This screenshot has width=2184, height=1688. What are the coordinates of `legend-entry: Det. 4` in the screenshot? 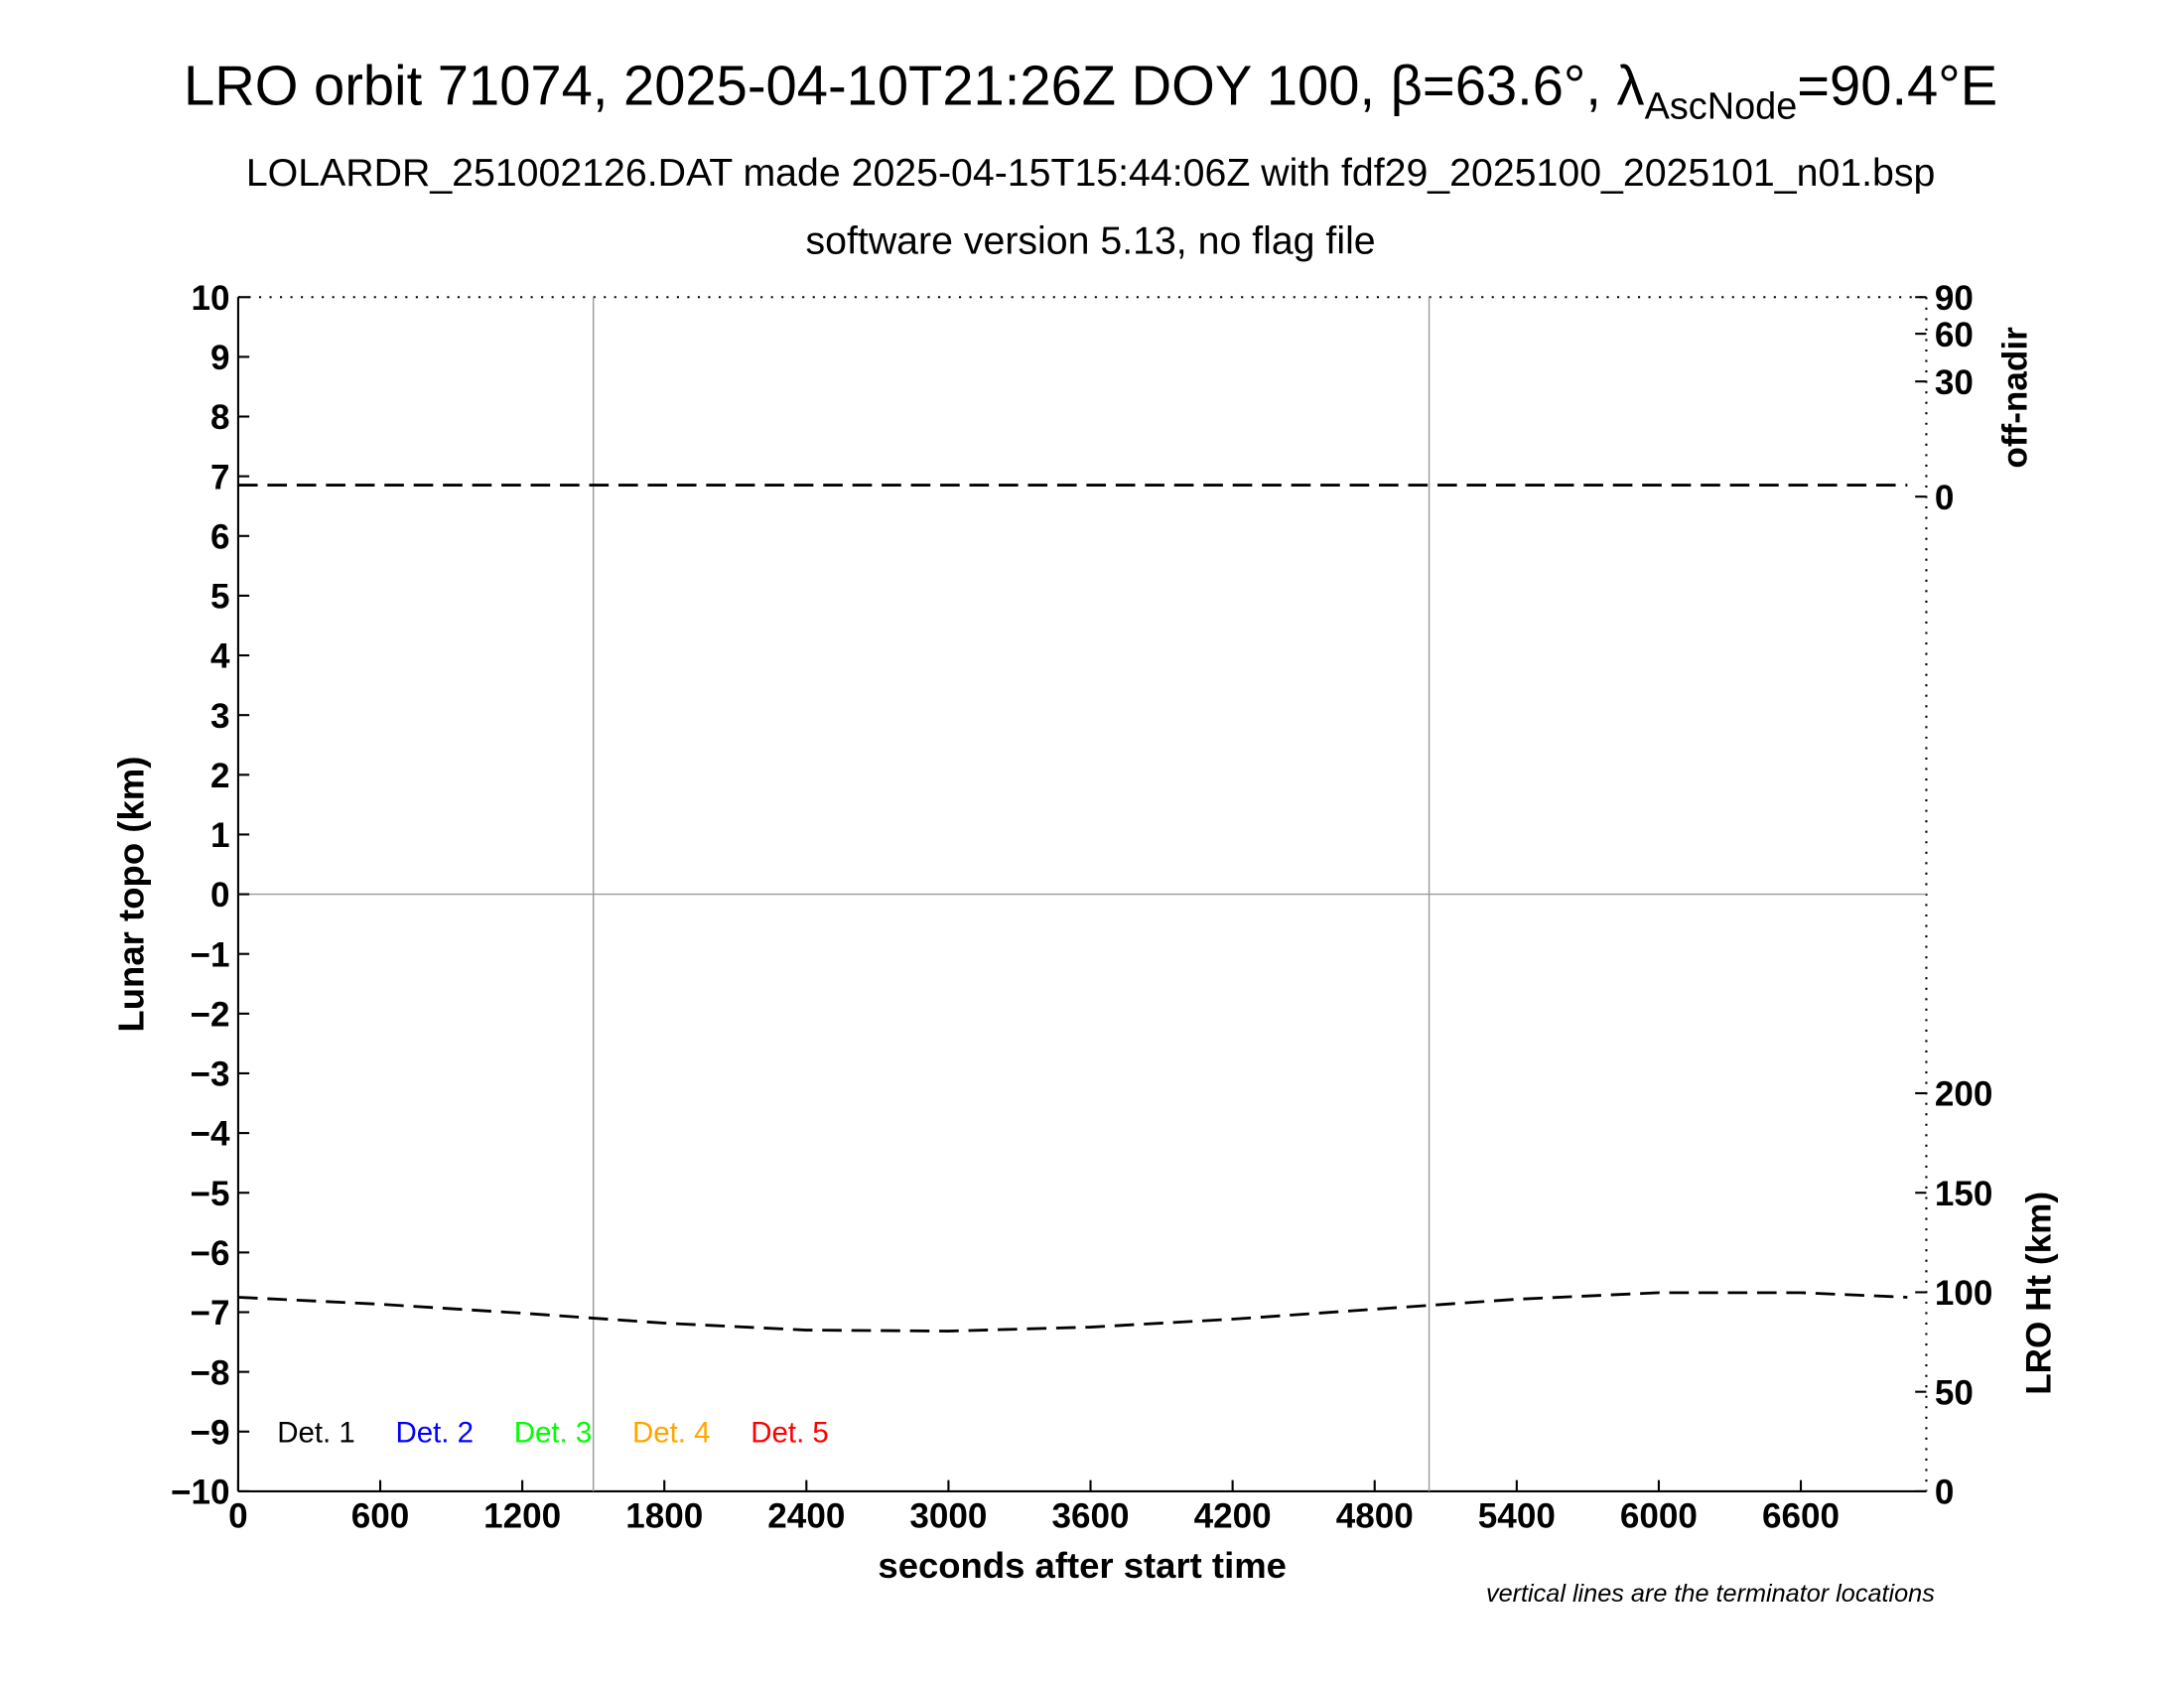 It's located at (671, 1433).